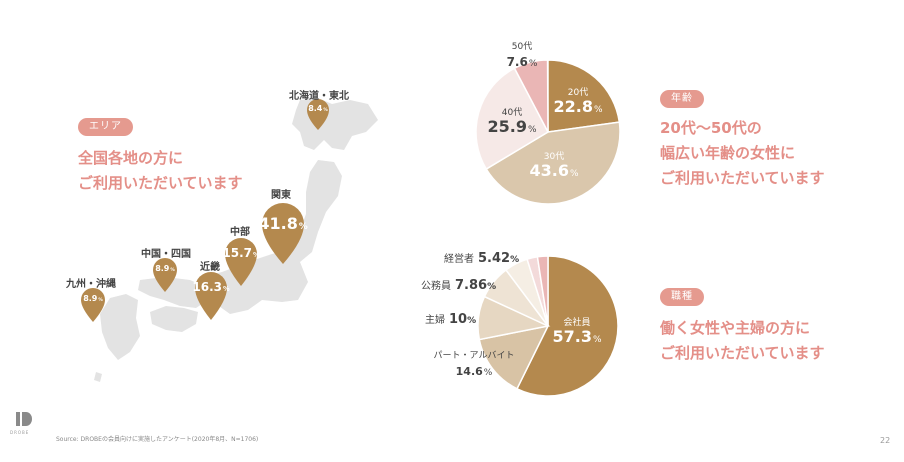  Describe the element at coordinates (435, 320) in the screenshot. I see `occ-label-housewife-category: 主婦` at that location.